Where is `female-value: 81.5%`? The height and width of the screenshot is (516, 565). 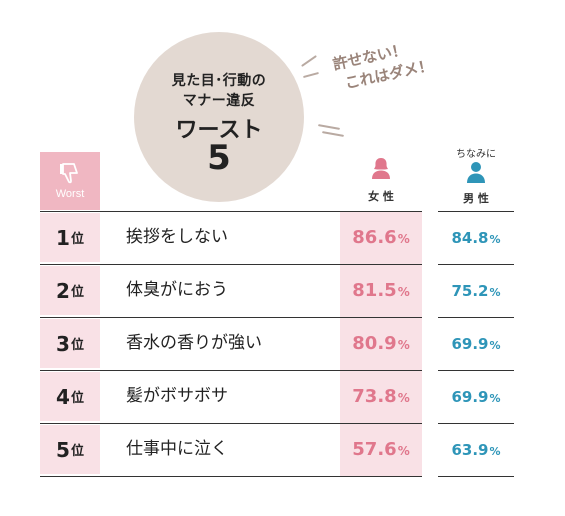
female-value: 81.5% is located at coordinates (381, 290).